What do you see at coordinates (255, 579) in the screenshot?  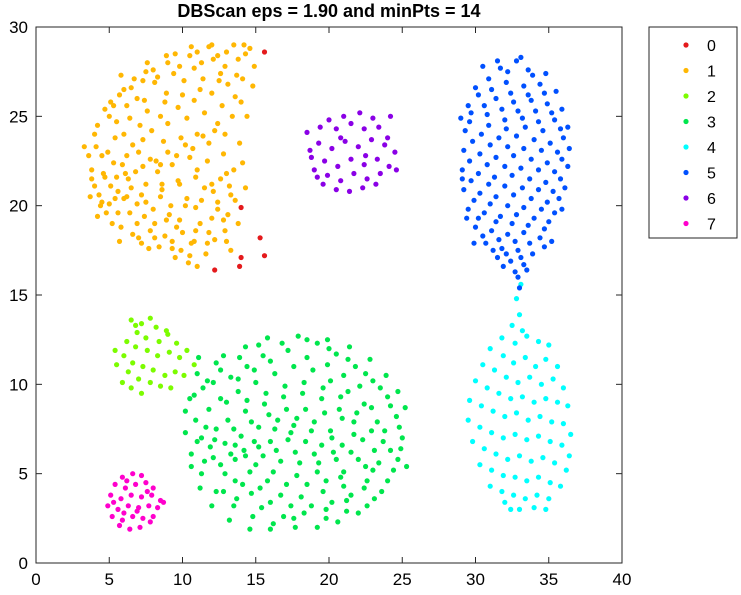 I see `x-tick-label: 15` at bounding box center [255, 579].